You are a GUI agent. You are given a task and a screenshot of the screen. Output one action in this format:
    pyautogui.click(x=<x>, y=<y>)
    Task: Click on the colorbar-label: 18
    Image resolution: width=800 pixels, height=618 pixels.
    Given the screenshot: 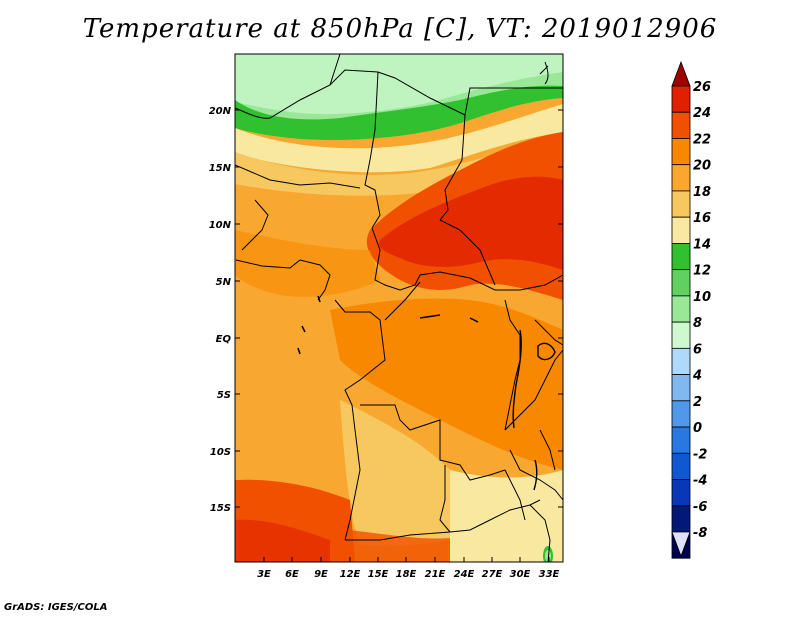 What is the action you would take?
    pyautogui.click(x=702, y=192)
    